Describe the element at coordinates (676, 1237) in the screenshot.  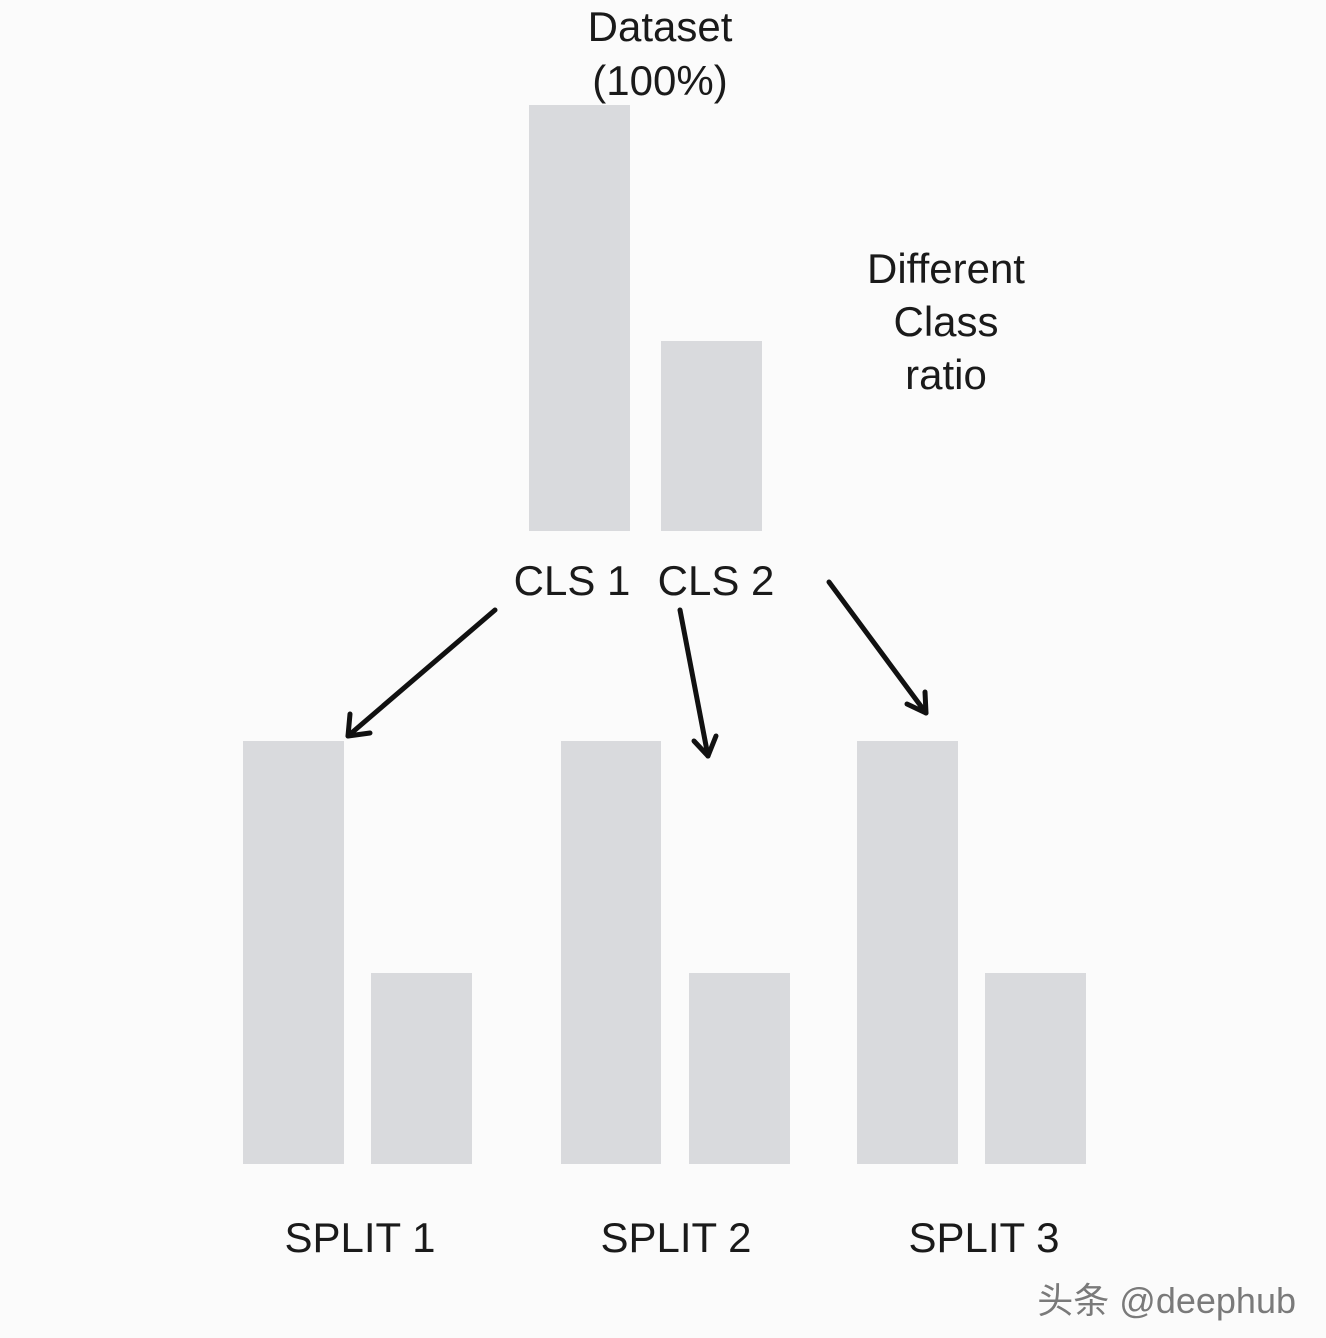
I see `split-label-2: SPLIT 2` at that location.